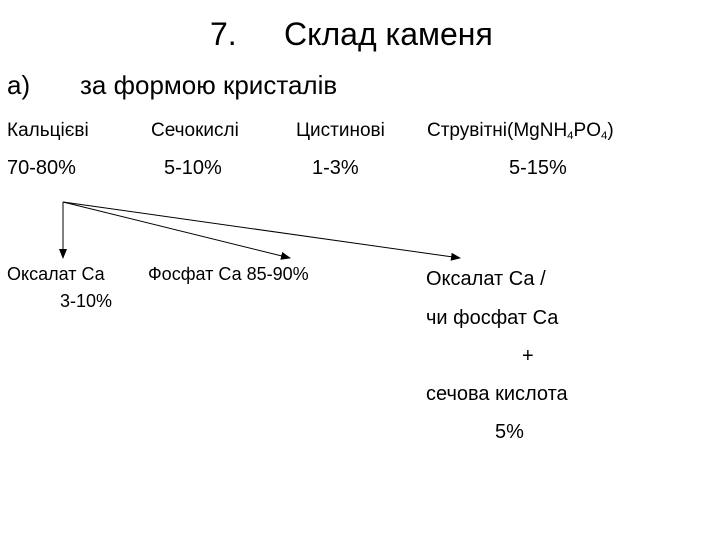 The width and height of the screenshot is (720, 540). Describe the element at coordinates (497, 394) in the screenshot. I see `subtype-mixed-line-3: сечова кислота` at that location.